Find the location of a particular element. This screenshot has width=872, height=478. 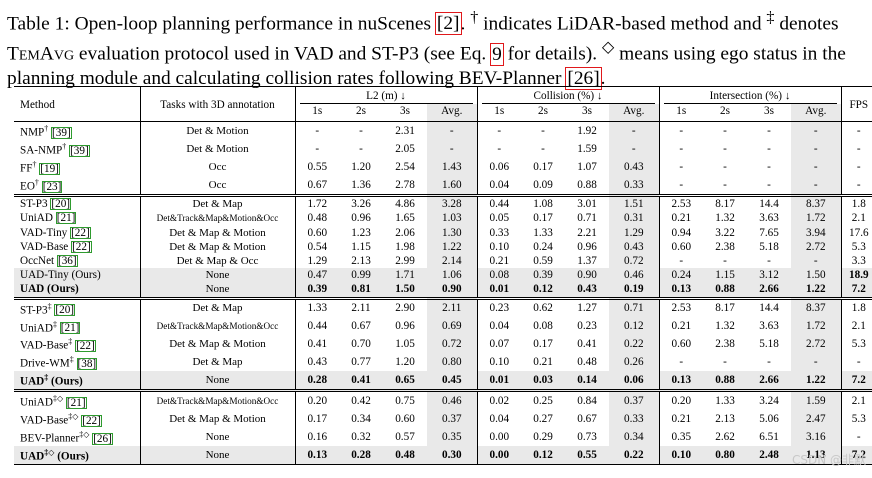

citation-link: [36] is located at coordinates (67, 260).